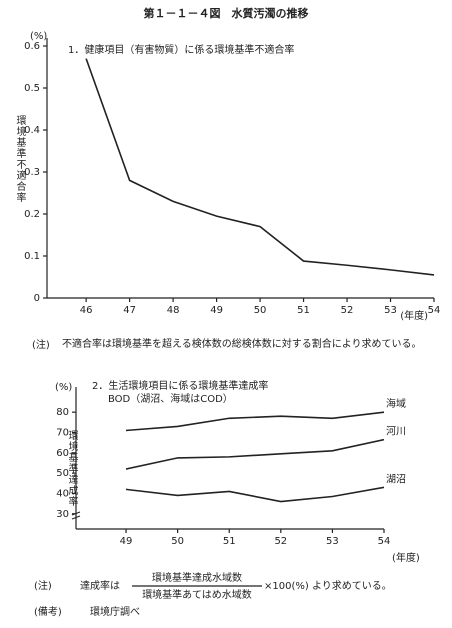 The width and height of the screenshot is (452, 628). What do you see at coordinates (180, 385) in the screenshot?
I see `chart-title: 2．生活環境項目に係る環境基準達成率` at bounding box center [180, 385].